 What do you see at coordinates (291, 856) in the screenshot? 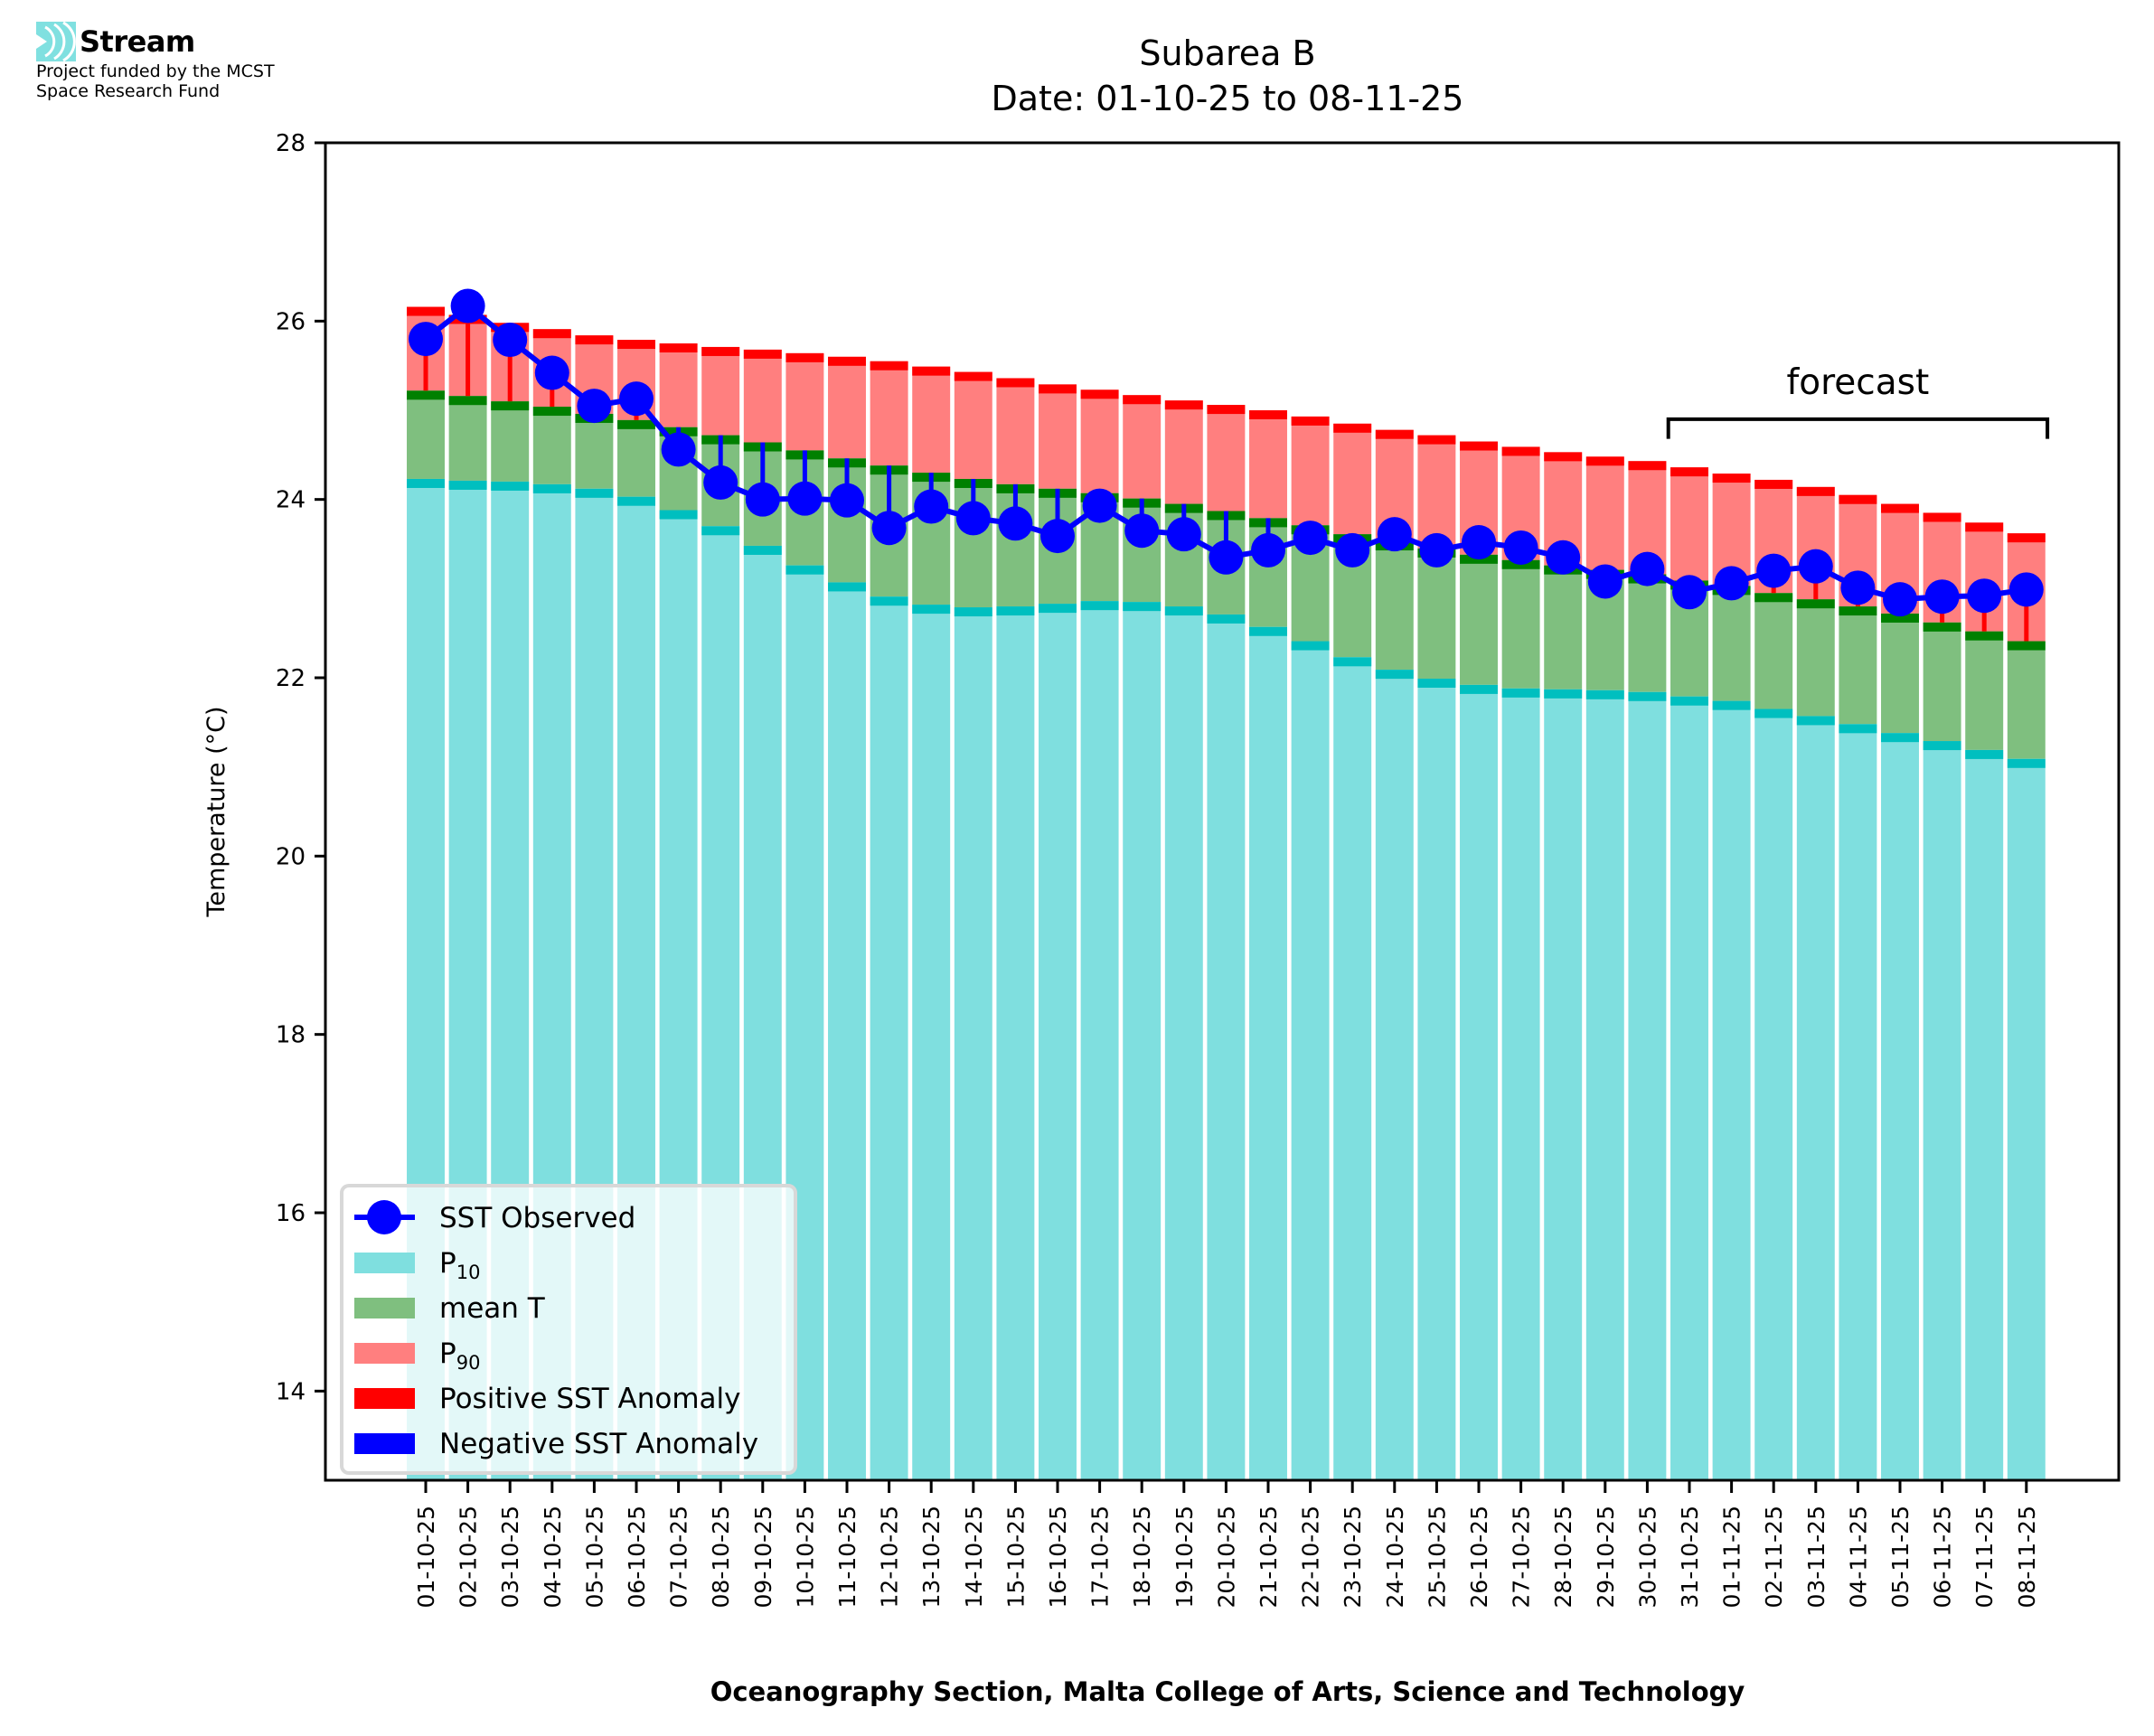
I see `y-tick-label: 20` at bounding box center [291, 856].